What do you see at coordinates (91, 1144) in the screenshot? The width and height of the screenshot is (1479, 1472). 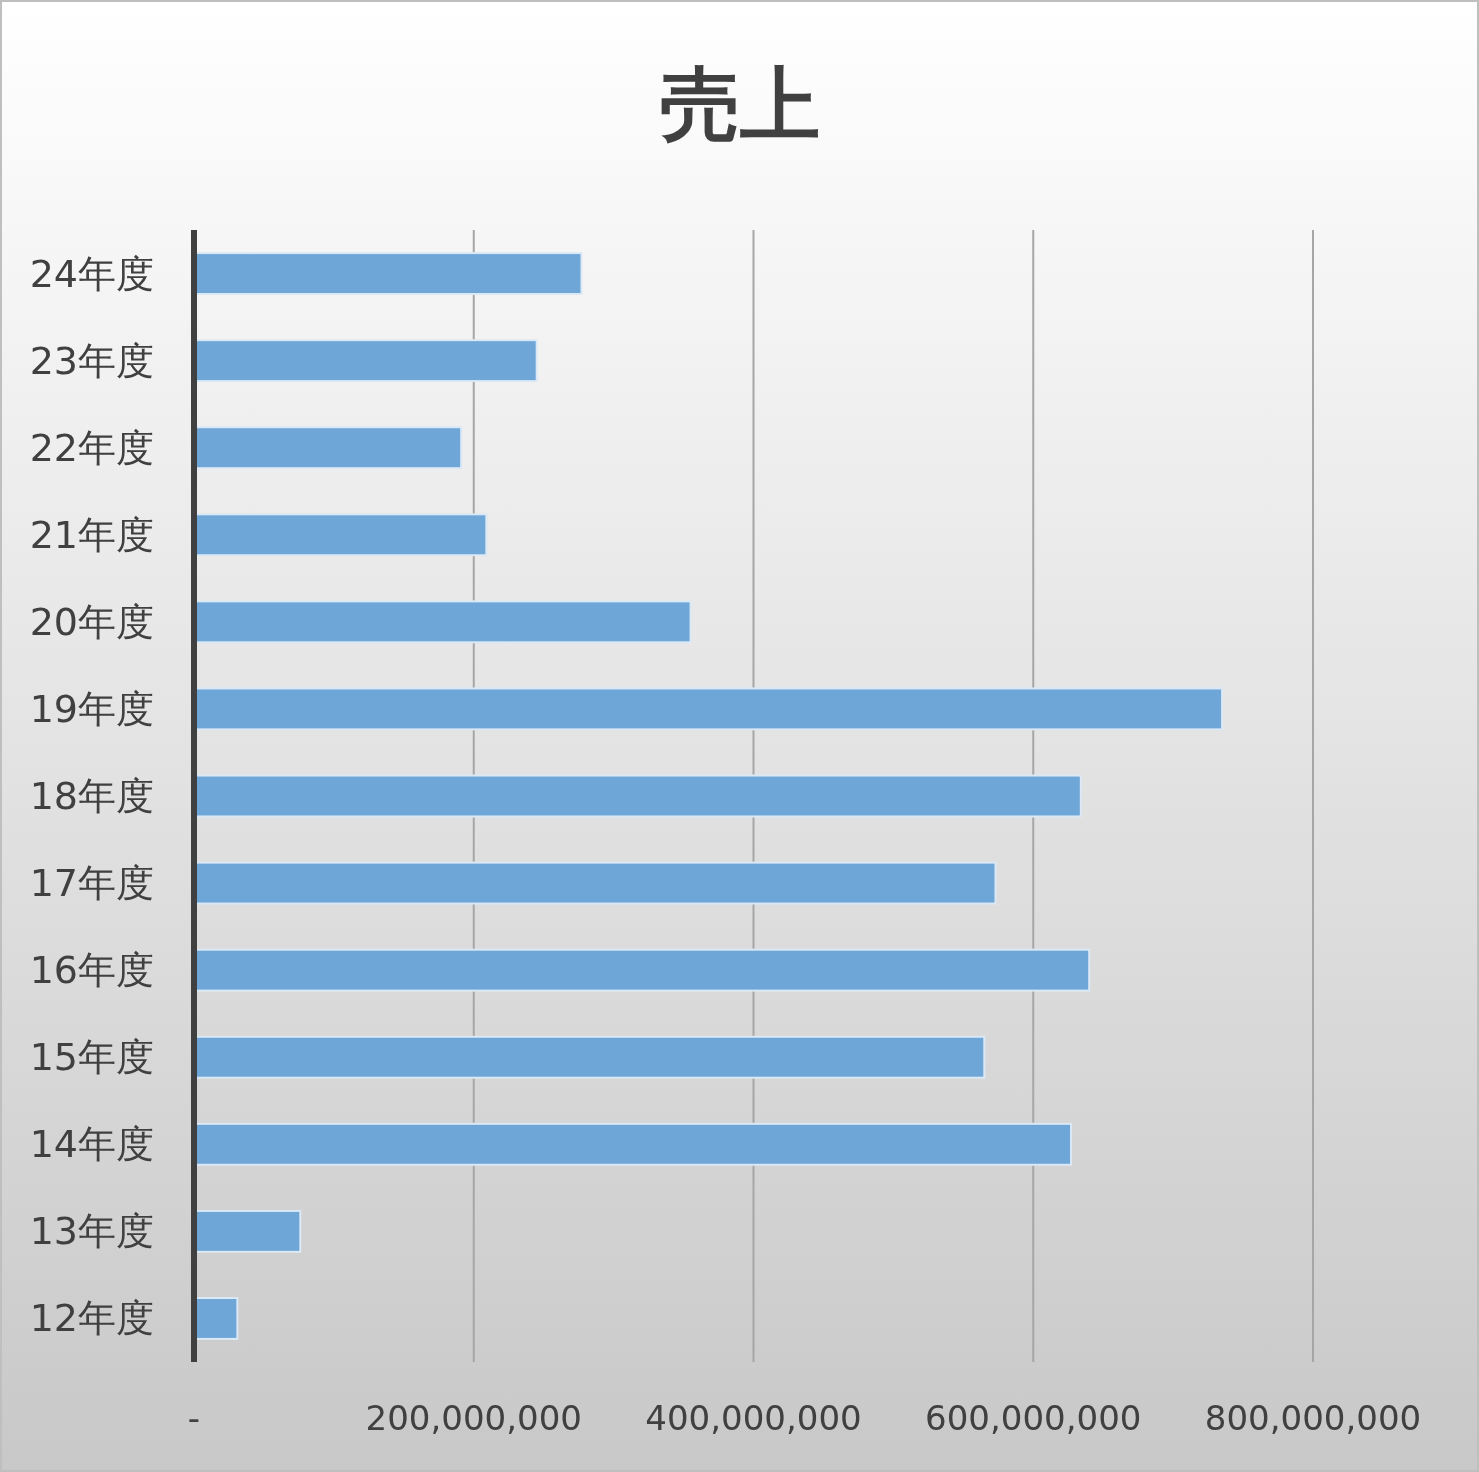 I see `y-tick-label: 14年度` at bounding box center [91, 1144].